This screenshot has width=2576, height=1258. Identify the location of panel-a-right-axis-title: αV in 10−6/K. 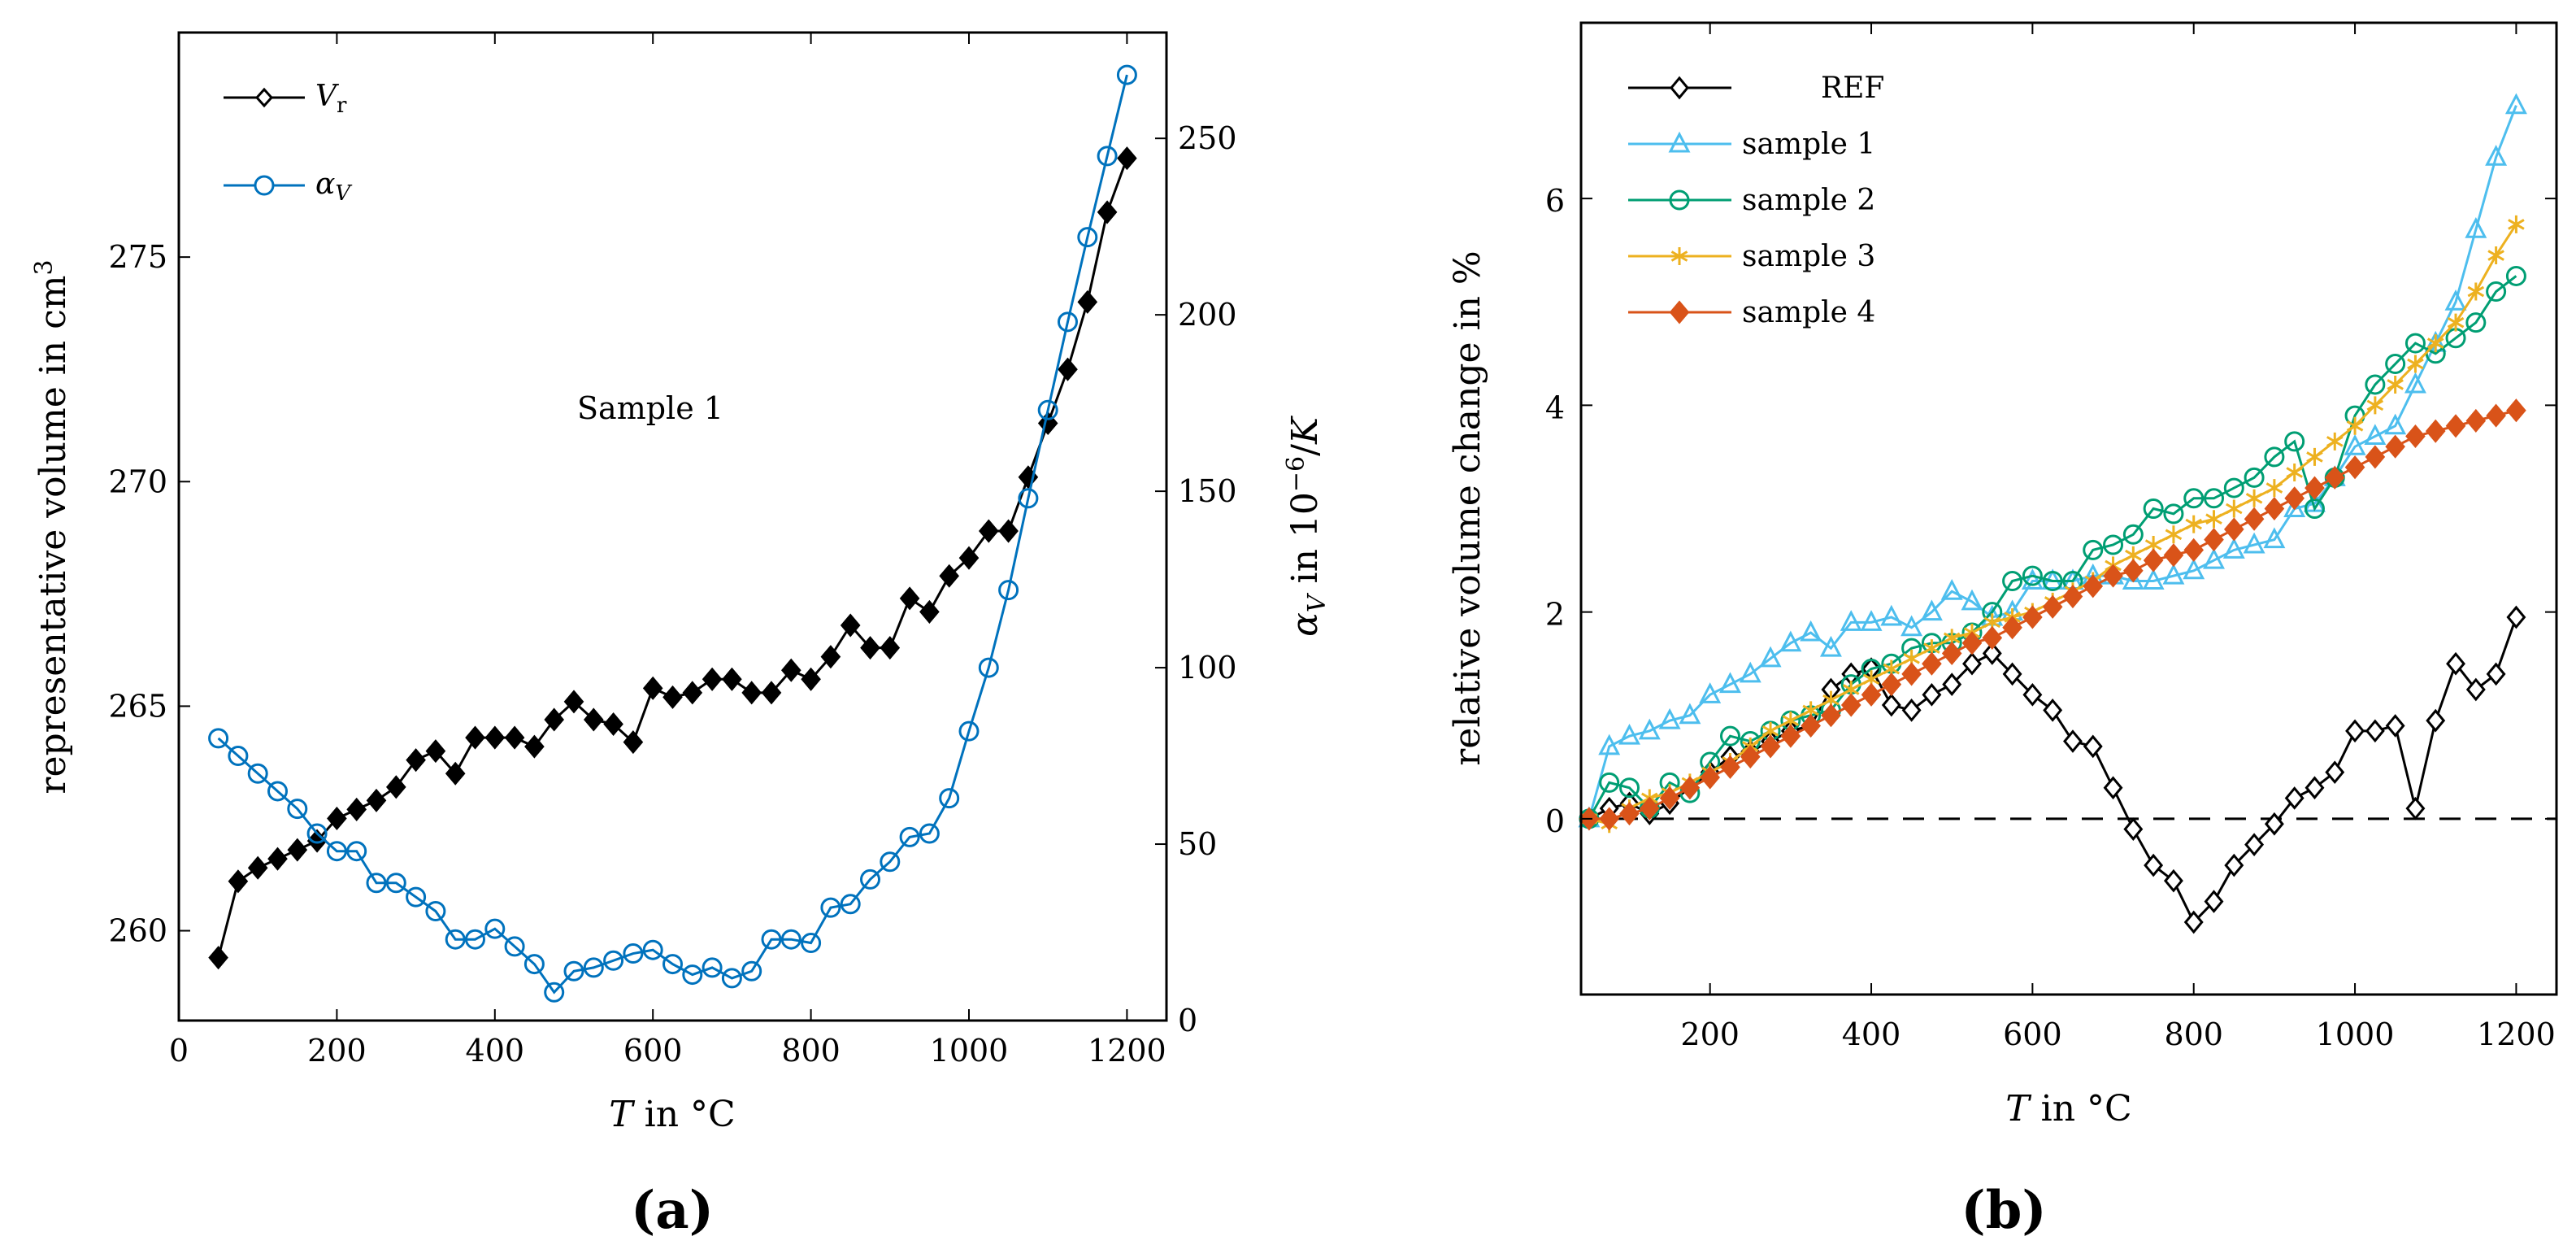
(1306, 526).